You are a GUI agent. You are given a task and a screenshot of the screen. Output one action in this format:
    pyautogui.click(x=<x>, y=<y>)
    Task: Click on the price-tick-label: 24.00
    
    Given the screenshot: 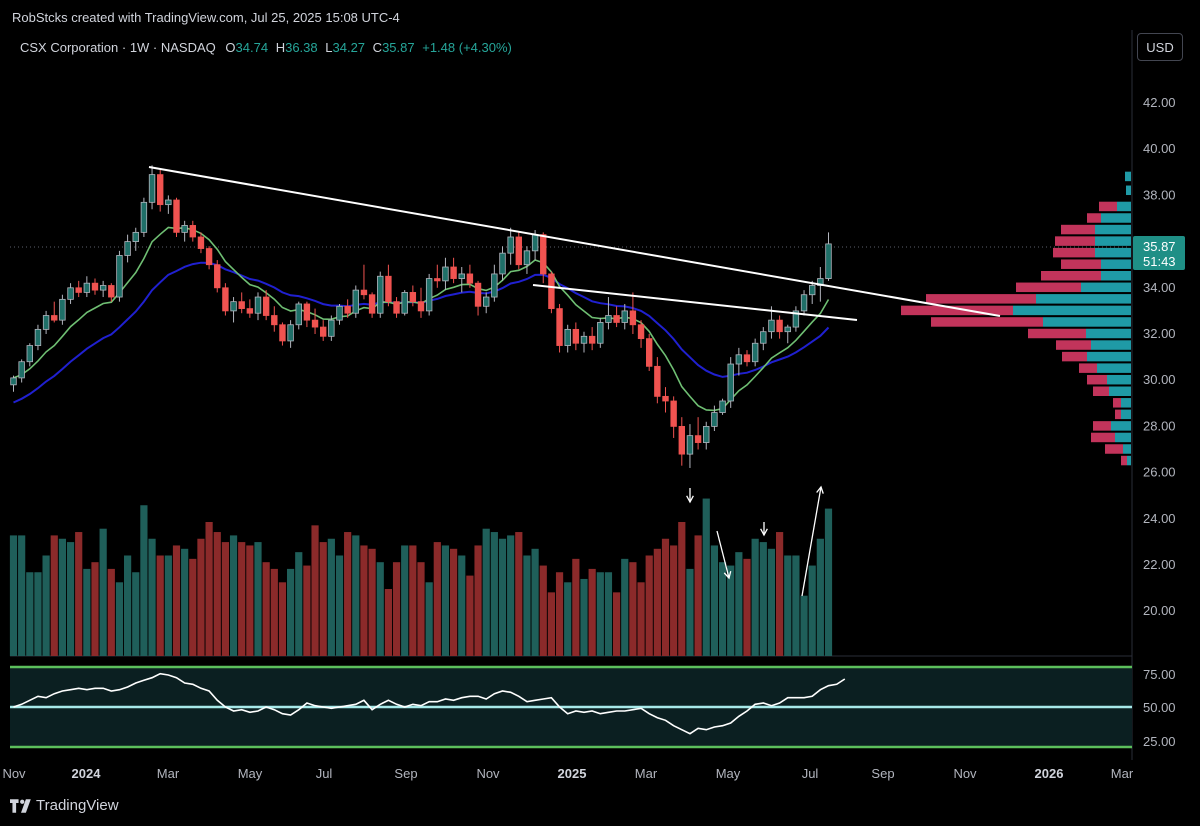 What is the action you would take?
    pyautogui.click(x=1159, y=518)
    